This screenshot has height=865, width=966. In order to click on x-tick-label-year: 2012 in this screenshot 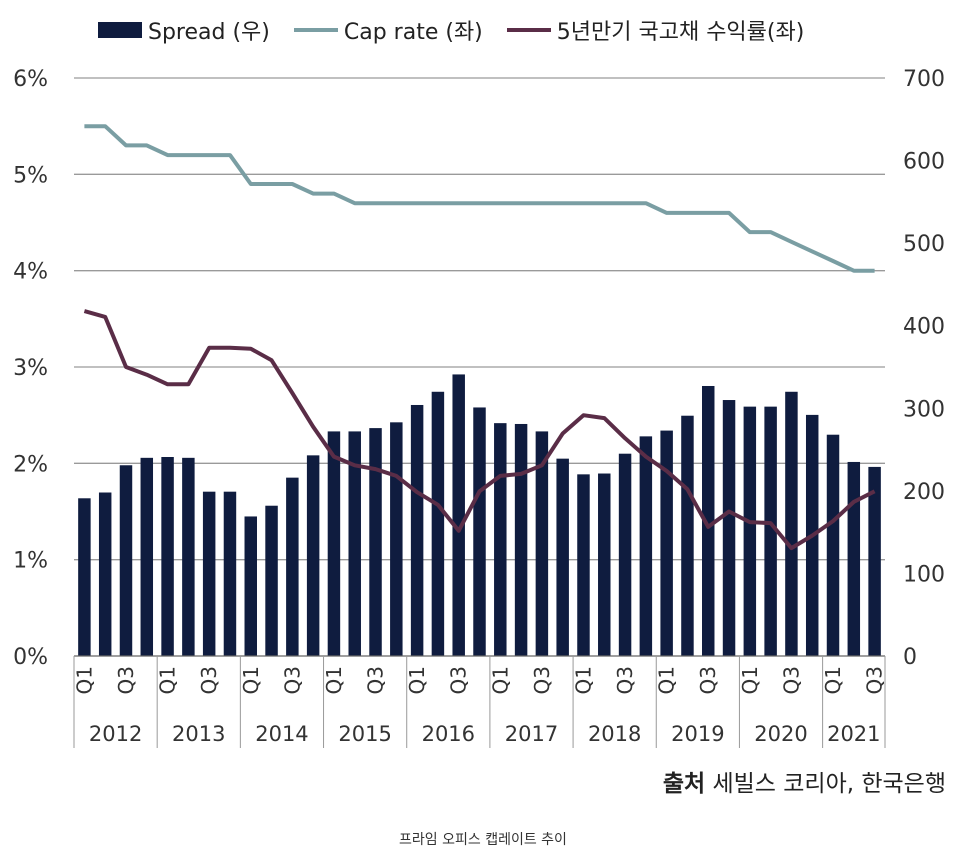, I will do `click(115, 734)`.